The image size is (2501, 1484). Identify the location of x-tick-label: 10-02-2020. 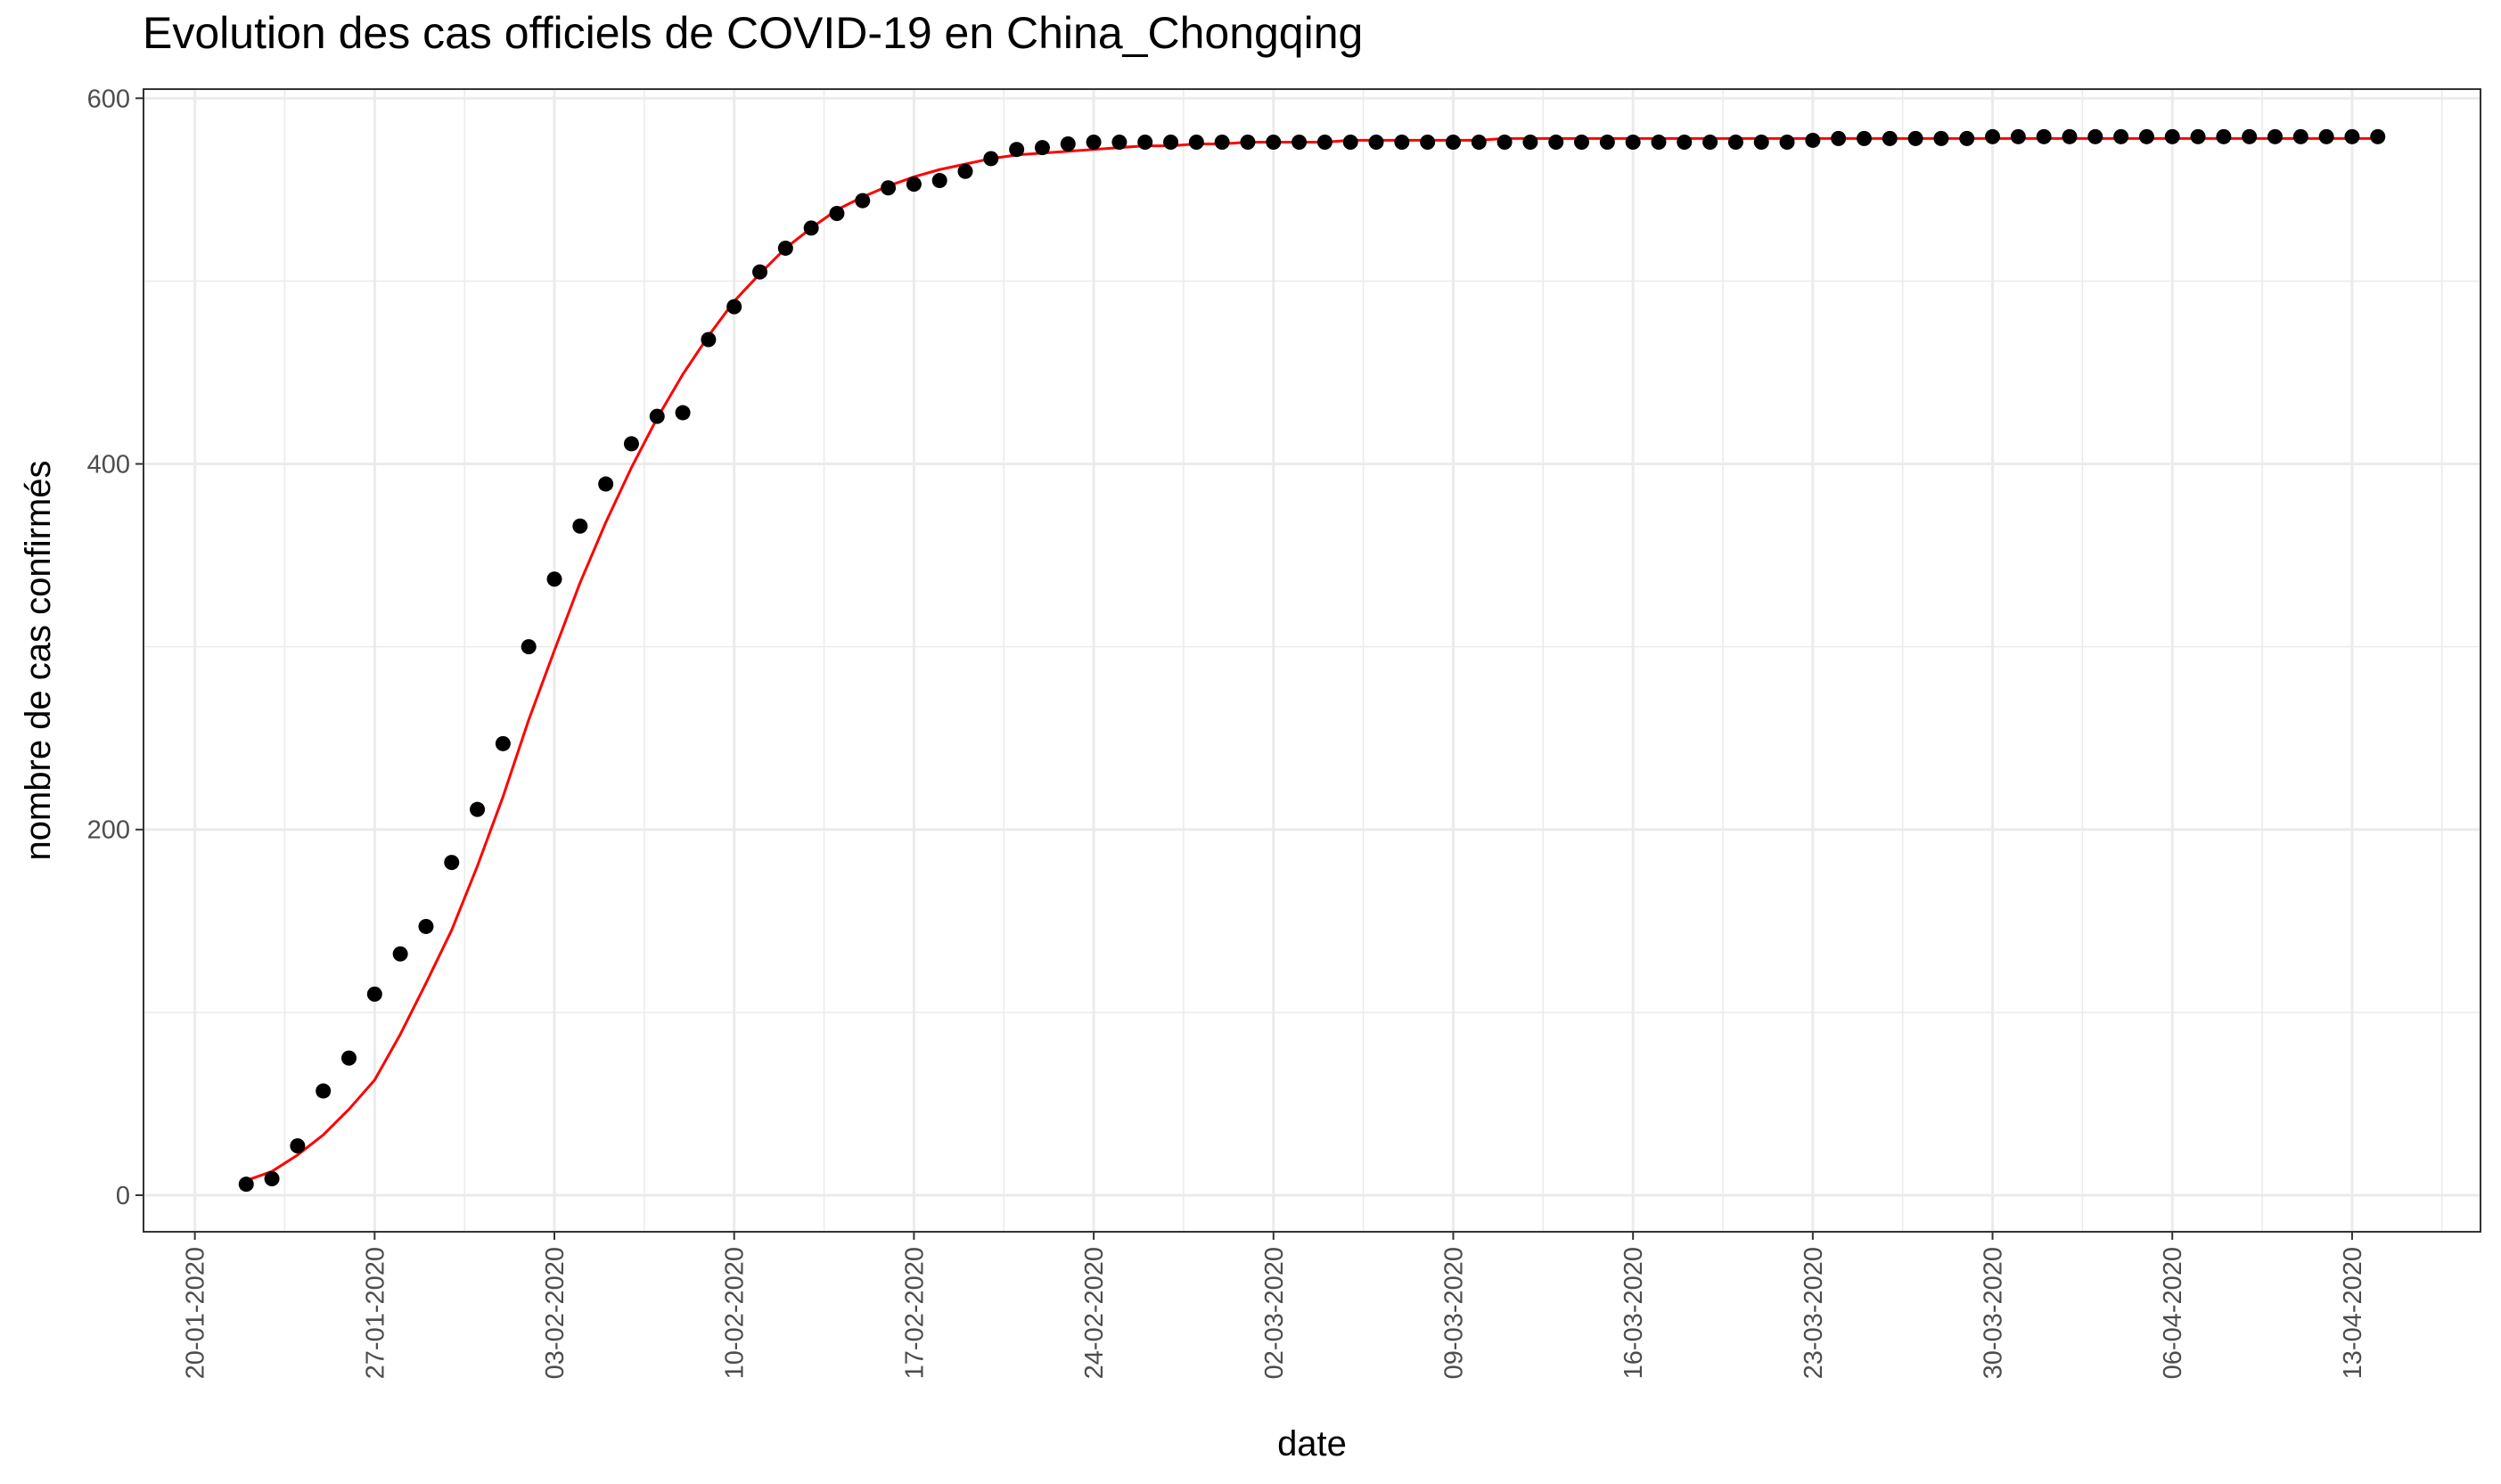
(735, 1313).